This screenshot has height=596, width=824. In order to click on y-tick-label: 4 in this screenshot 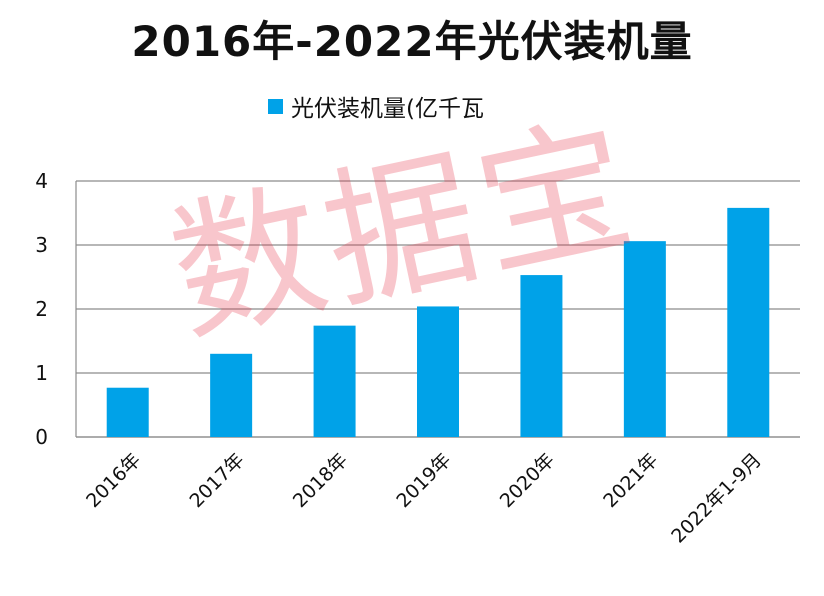, I will do `click(41, 181)`.